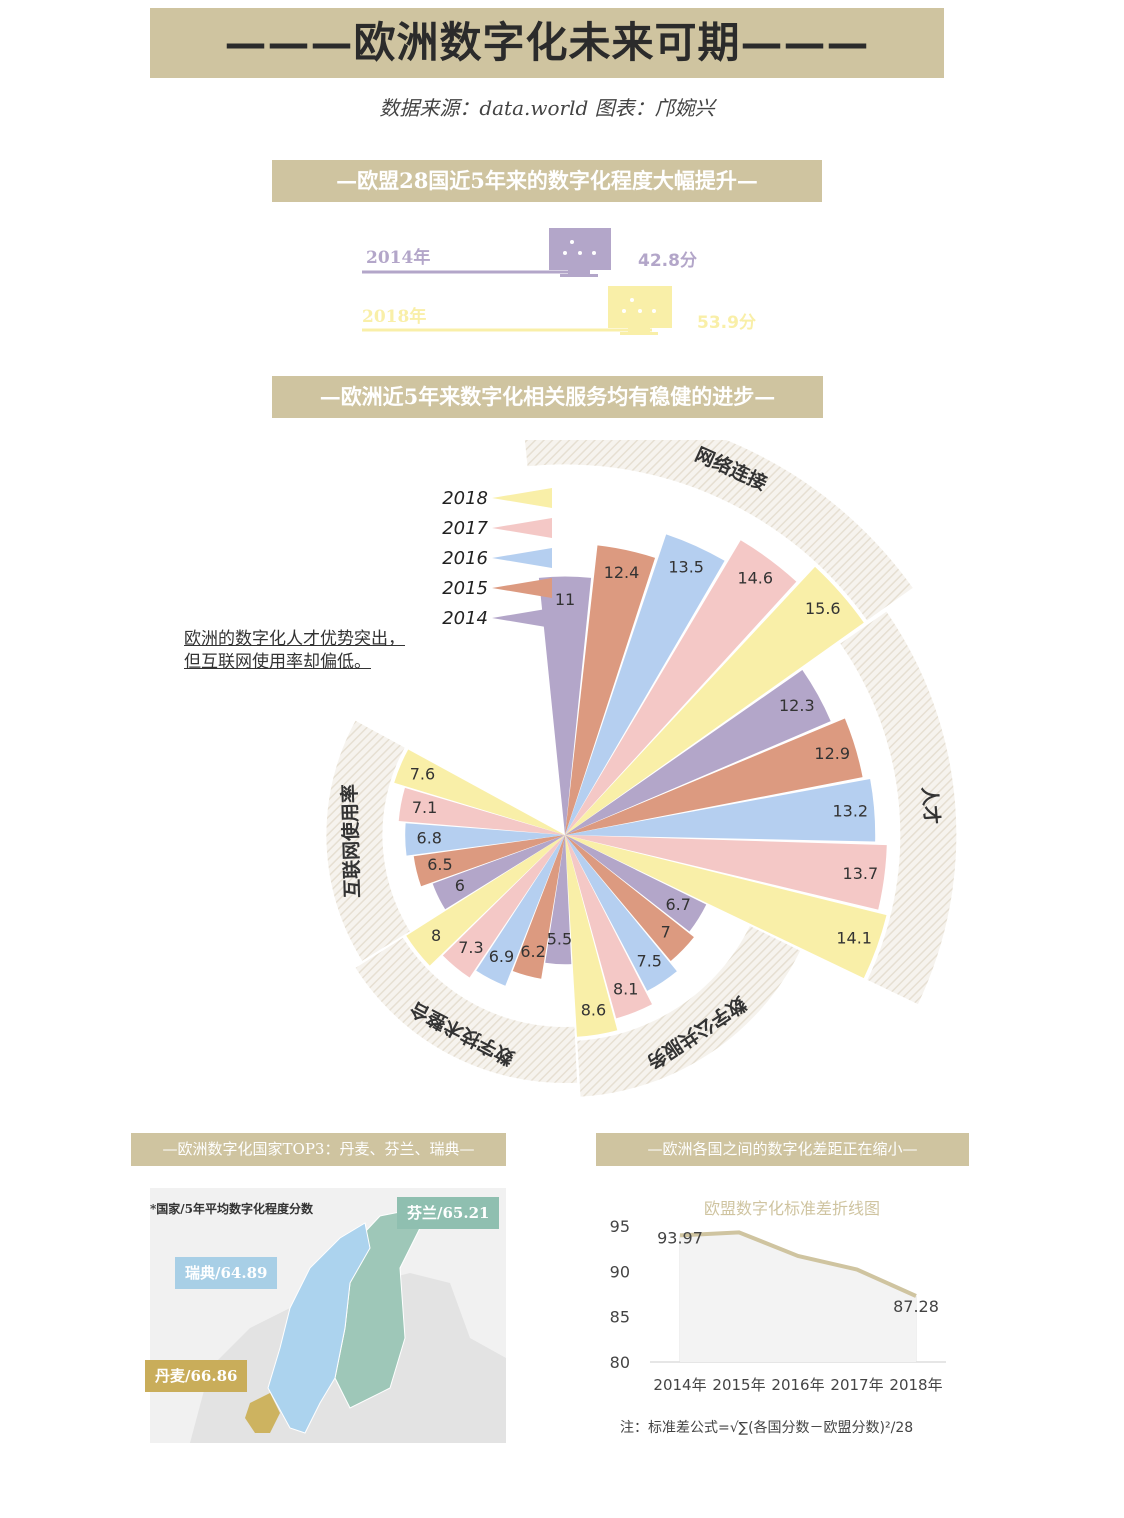 This screenshot has width=1124, height=1518. Describe the element at coordinates (394, 317) in the screenshot. I see `row-2018-year: 2018年` at that location.